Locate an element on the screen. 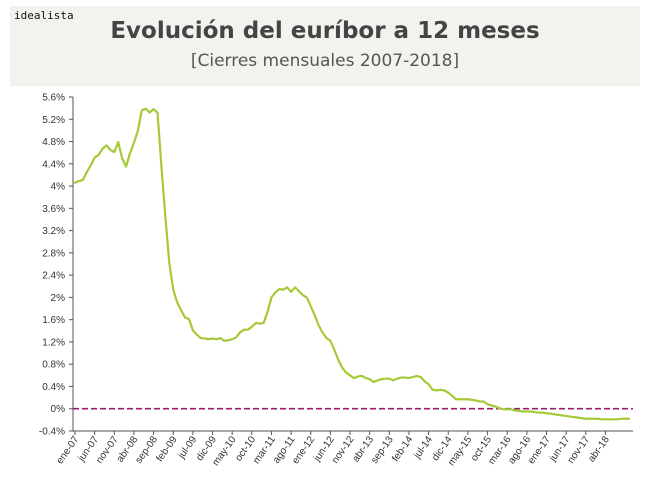 The height and width of the screenshot is (482, 650). y-tick-label: -0.4% is located at coordinates (52, 432).